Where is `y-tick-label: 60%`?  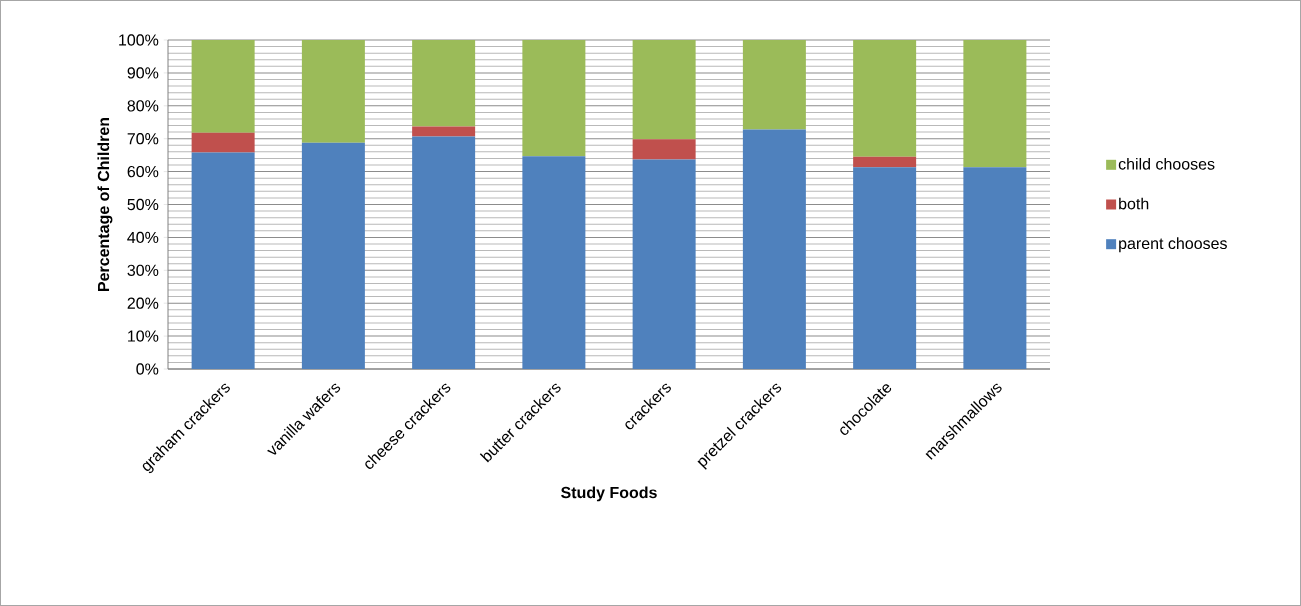 y-tick-label: 60% is located at coordinates (143, 171).